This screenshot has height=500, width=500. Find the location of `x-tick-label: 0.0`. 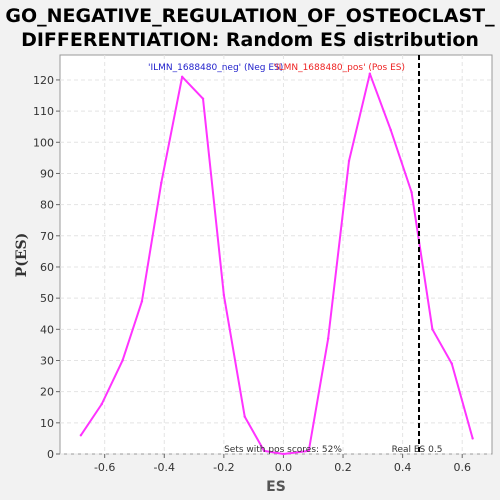

x-tick-label: 0.0 is located at coordinates (284, 467).